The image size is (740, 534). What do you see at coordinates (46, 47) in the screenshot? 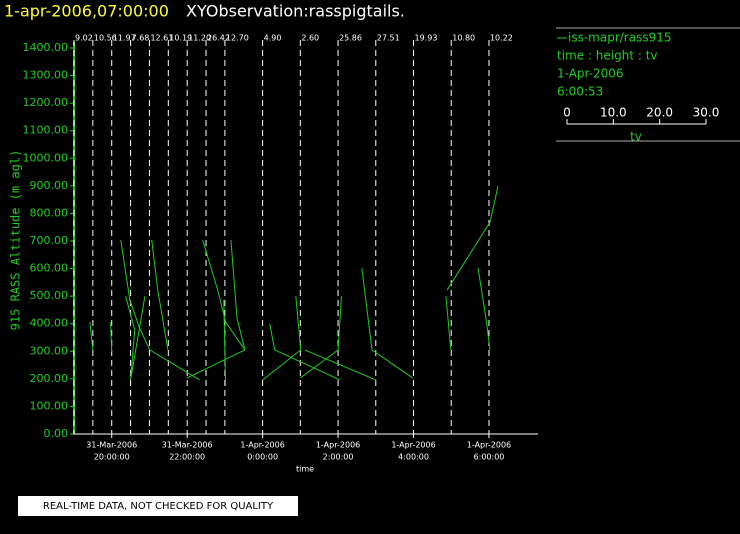
I see `y-tick-label: 1400.00` at bounding box center [46, 47].